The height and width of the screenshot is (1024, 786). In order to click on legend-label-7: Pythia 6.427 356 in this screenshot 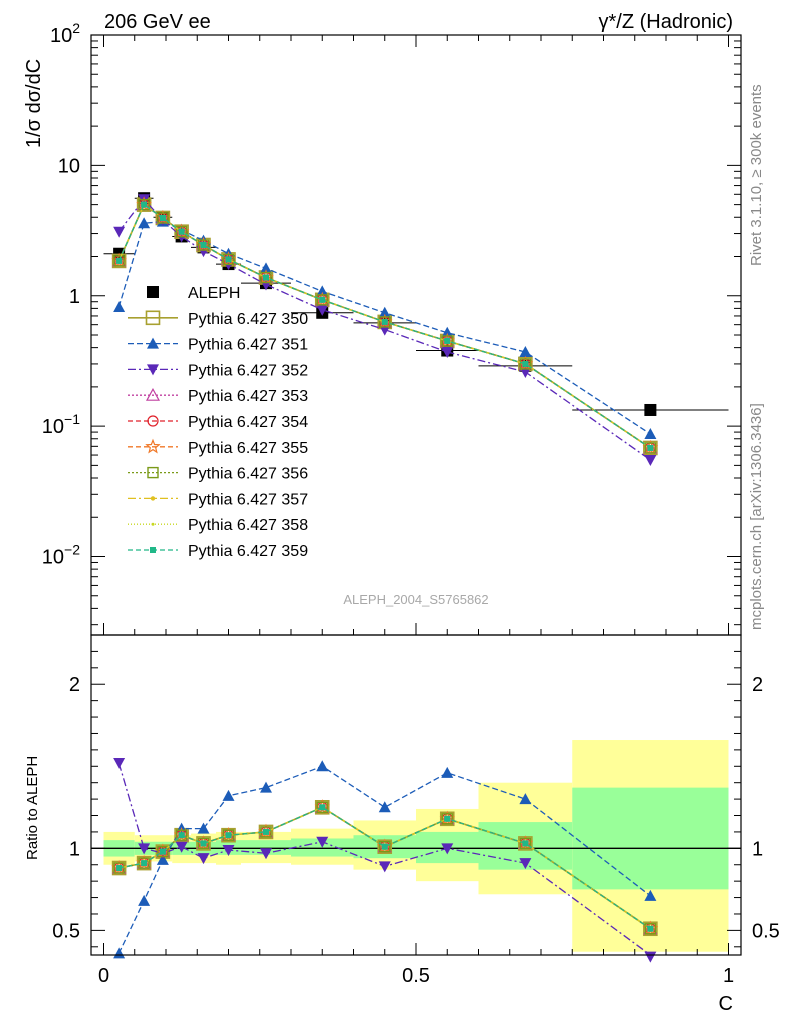, I will do `click(248, 474)`.